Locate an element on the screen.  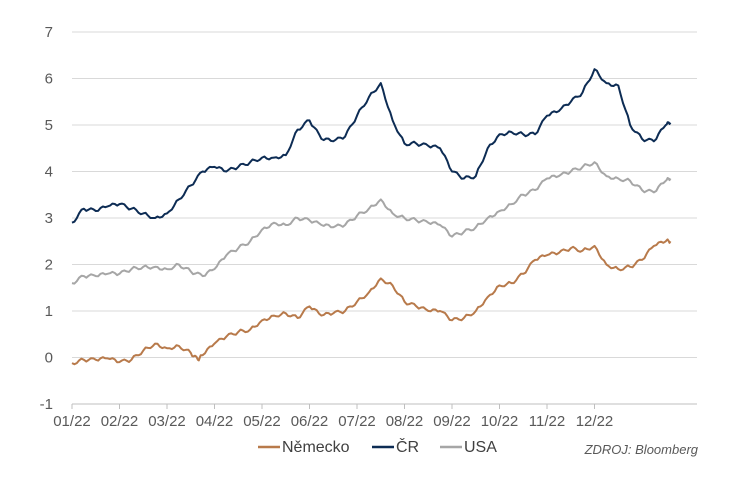
x-tick-label: 11/22 is located at coordinates (547, 421).